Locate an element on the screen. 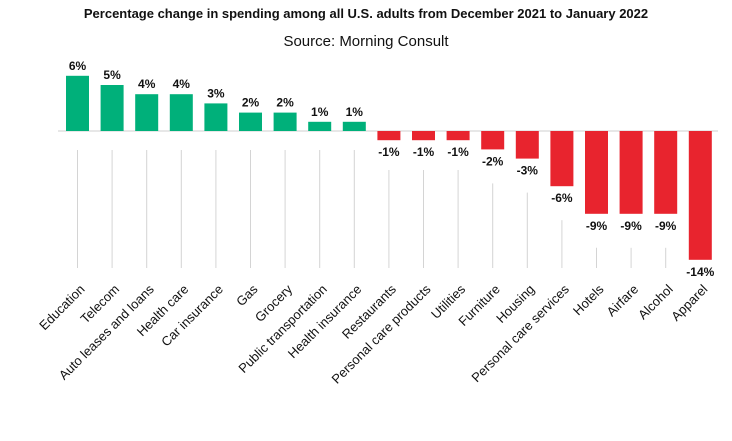  category-label: Hotels is located at coordinates (588, 299).